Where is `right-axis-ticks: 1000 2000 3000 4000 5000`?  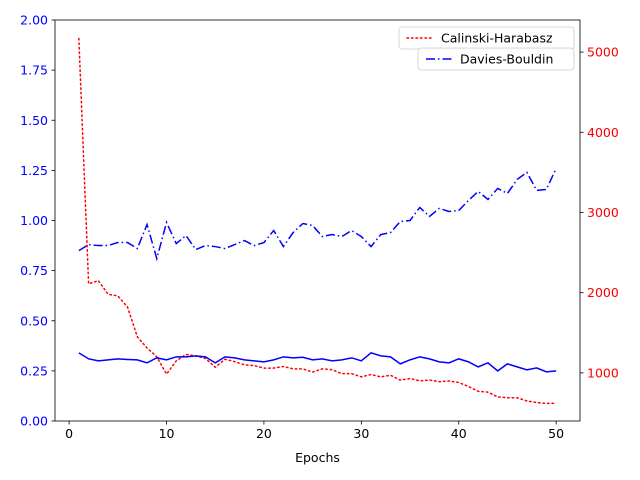 right-axis-ticks: 1000 2000 3000 4000 5000 is located at coordinates (599, 212).